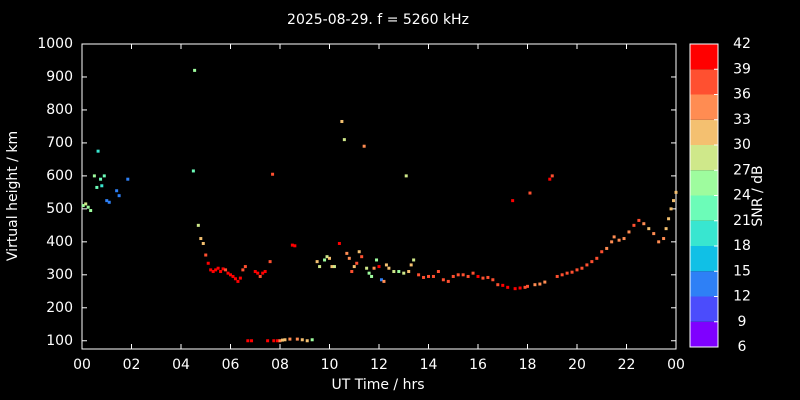 The width and height of the screenshot is (800, 400). Describe the element at coordinates (742, 347) in the screenshot. I see `colorbar-tick-label: 6` at that location.